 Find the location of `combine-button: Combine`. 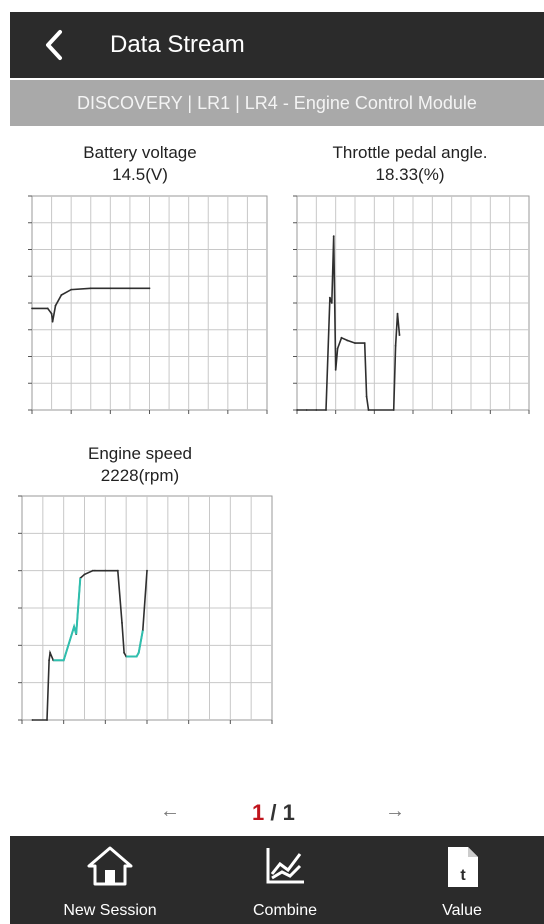

combine-button: Combine is located at coordinates (285, 880).